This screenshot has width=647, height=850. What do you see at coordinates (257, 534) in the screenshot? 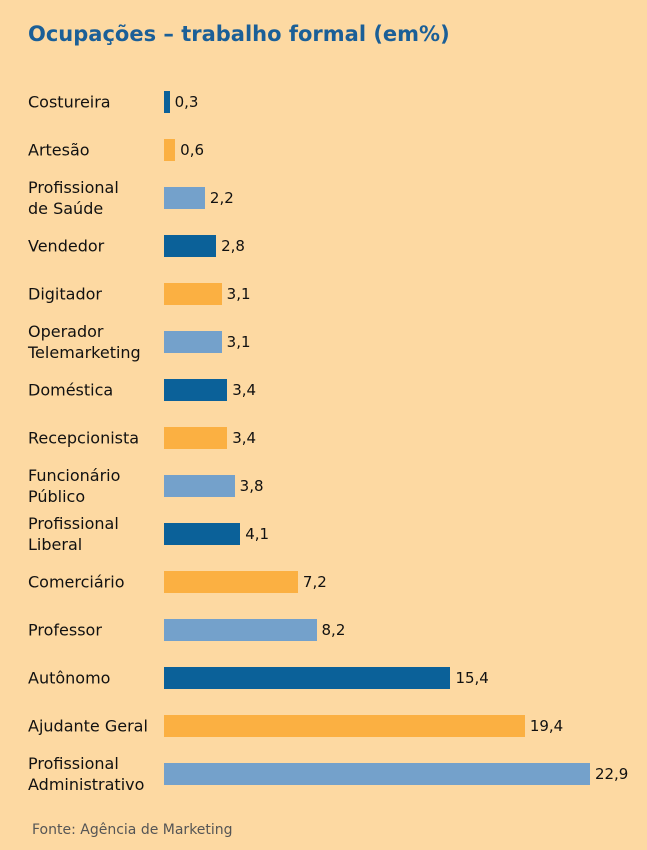
I see `value-label: 4,1` at bounding box center [257, 534].